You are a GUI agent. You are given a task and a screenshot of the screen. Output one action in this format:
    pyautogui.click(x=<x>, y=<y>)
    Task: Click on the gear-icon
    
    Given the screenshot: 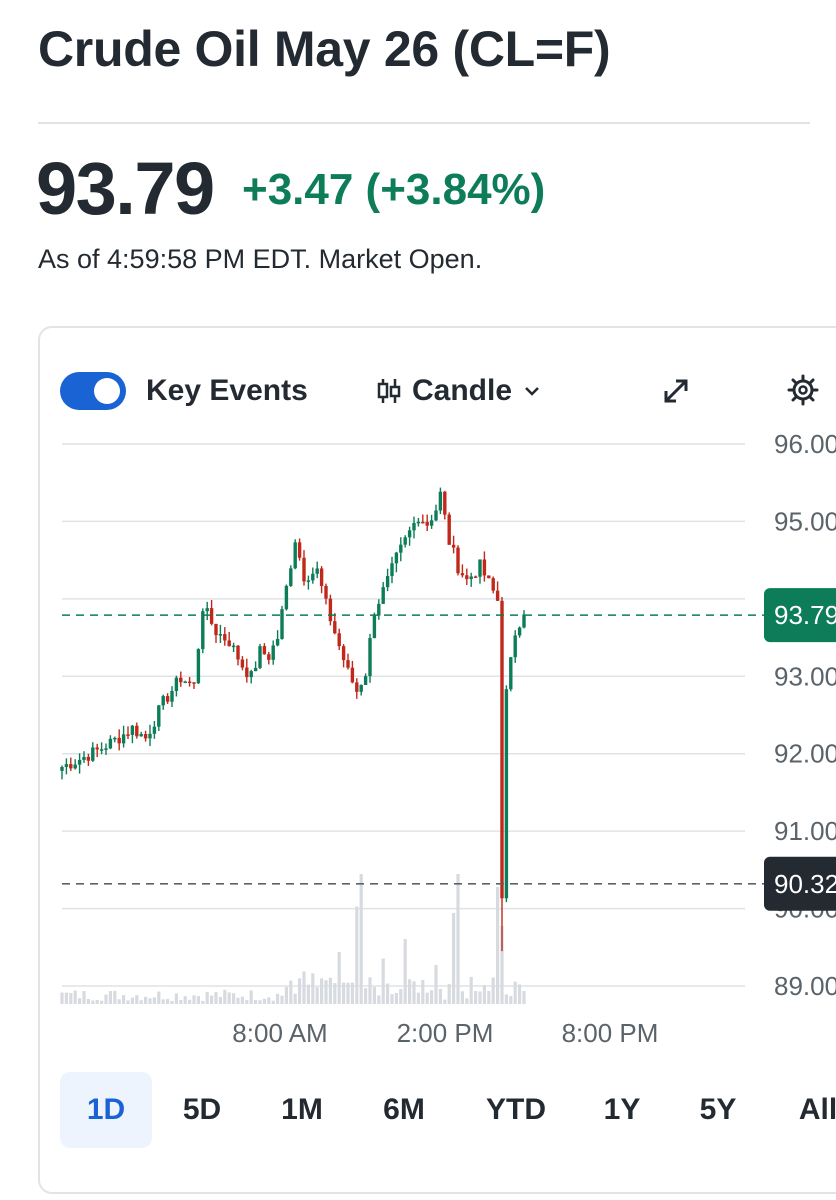 What is the action you would take?
    pyautogui.click(x=803, y=390)
    